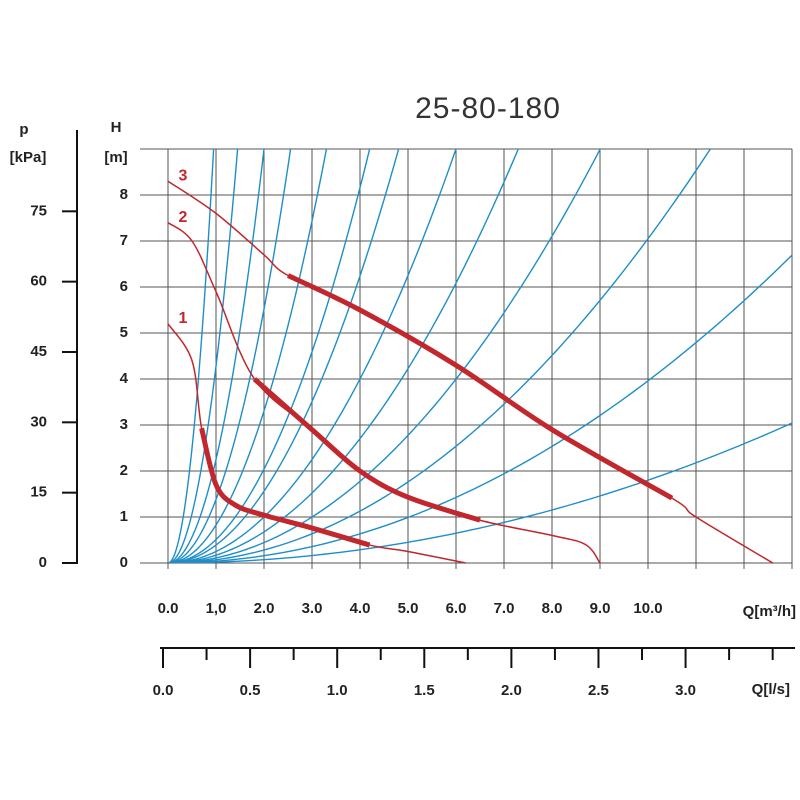 Image resolution: width=800 pixels, height=800 pixels. Describe the element at coordinates (600, 608) in the screenshot. I see `x-tick-label: 9.0` at that location.